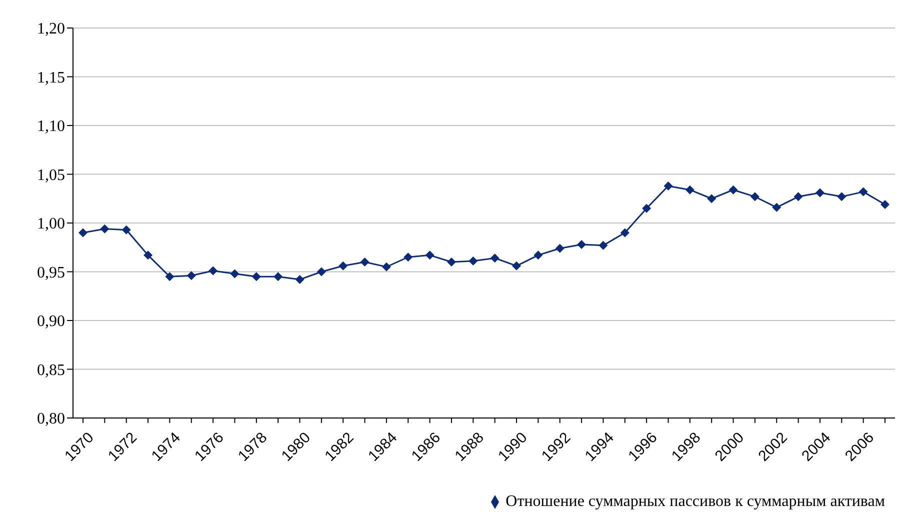  What do you see at coordinates (51, 273) in the screenshot?
I see `y-tick-label: 0,95` at bounding box center [51, 273].